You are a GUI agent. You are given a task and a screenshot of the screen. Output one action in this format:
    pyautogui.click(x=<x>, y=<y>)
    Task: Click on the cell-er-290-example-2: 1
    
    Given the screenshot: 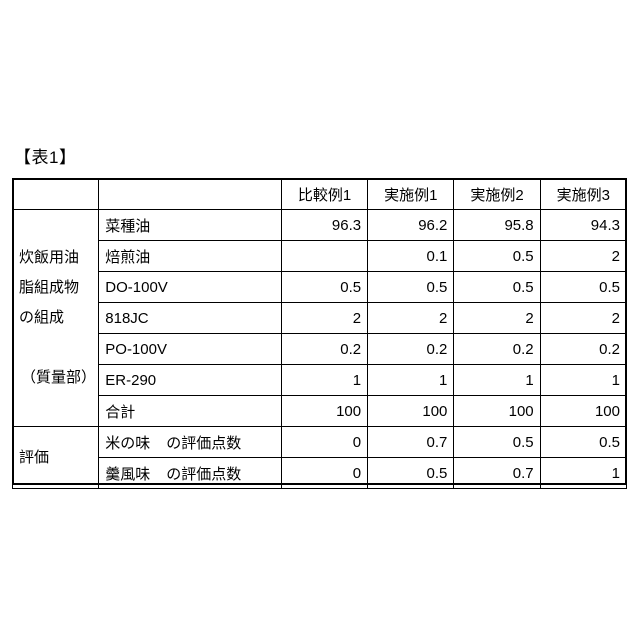 What is the action you would take?
    pyautogui.click(x=497, y=380)
    